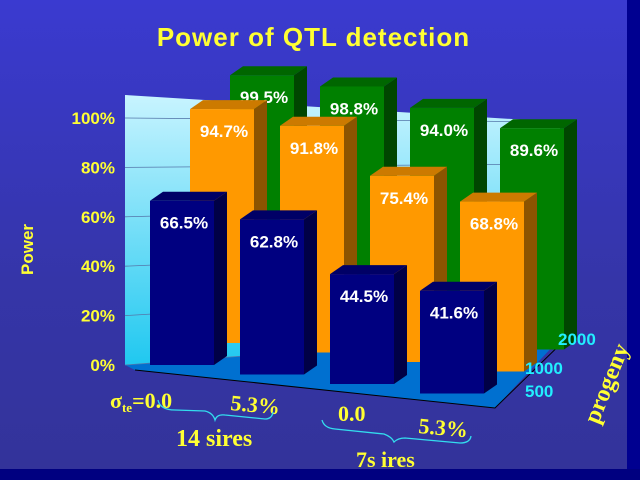  Describe the element at coordinates (454, 313) in the screenshot. I see `data-label: 41.6%` at that location.